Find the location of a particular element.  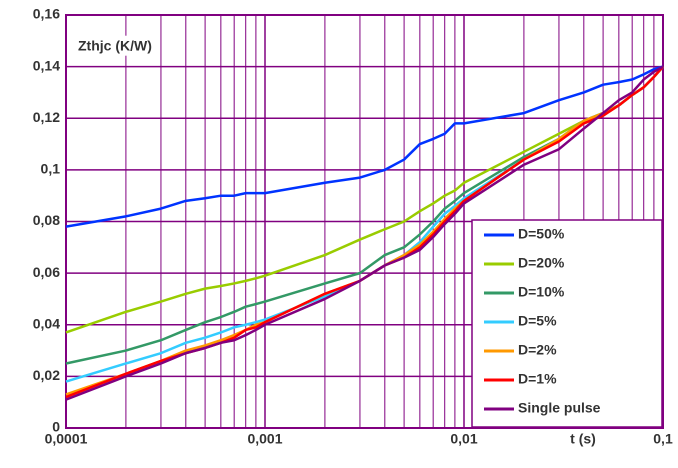

legend-label: Single pulse is located at coordinates (559, 408).